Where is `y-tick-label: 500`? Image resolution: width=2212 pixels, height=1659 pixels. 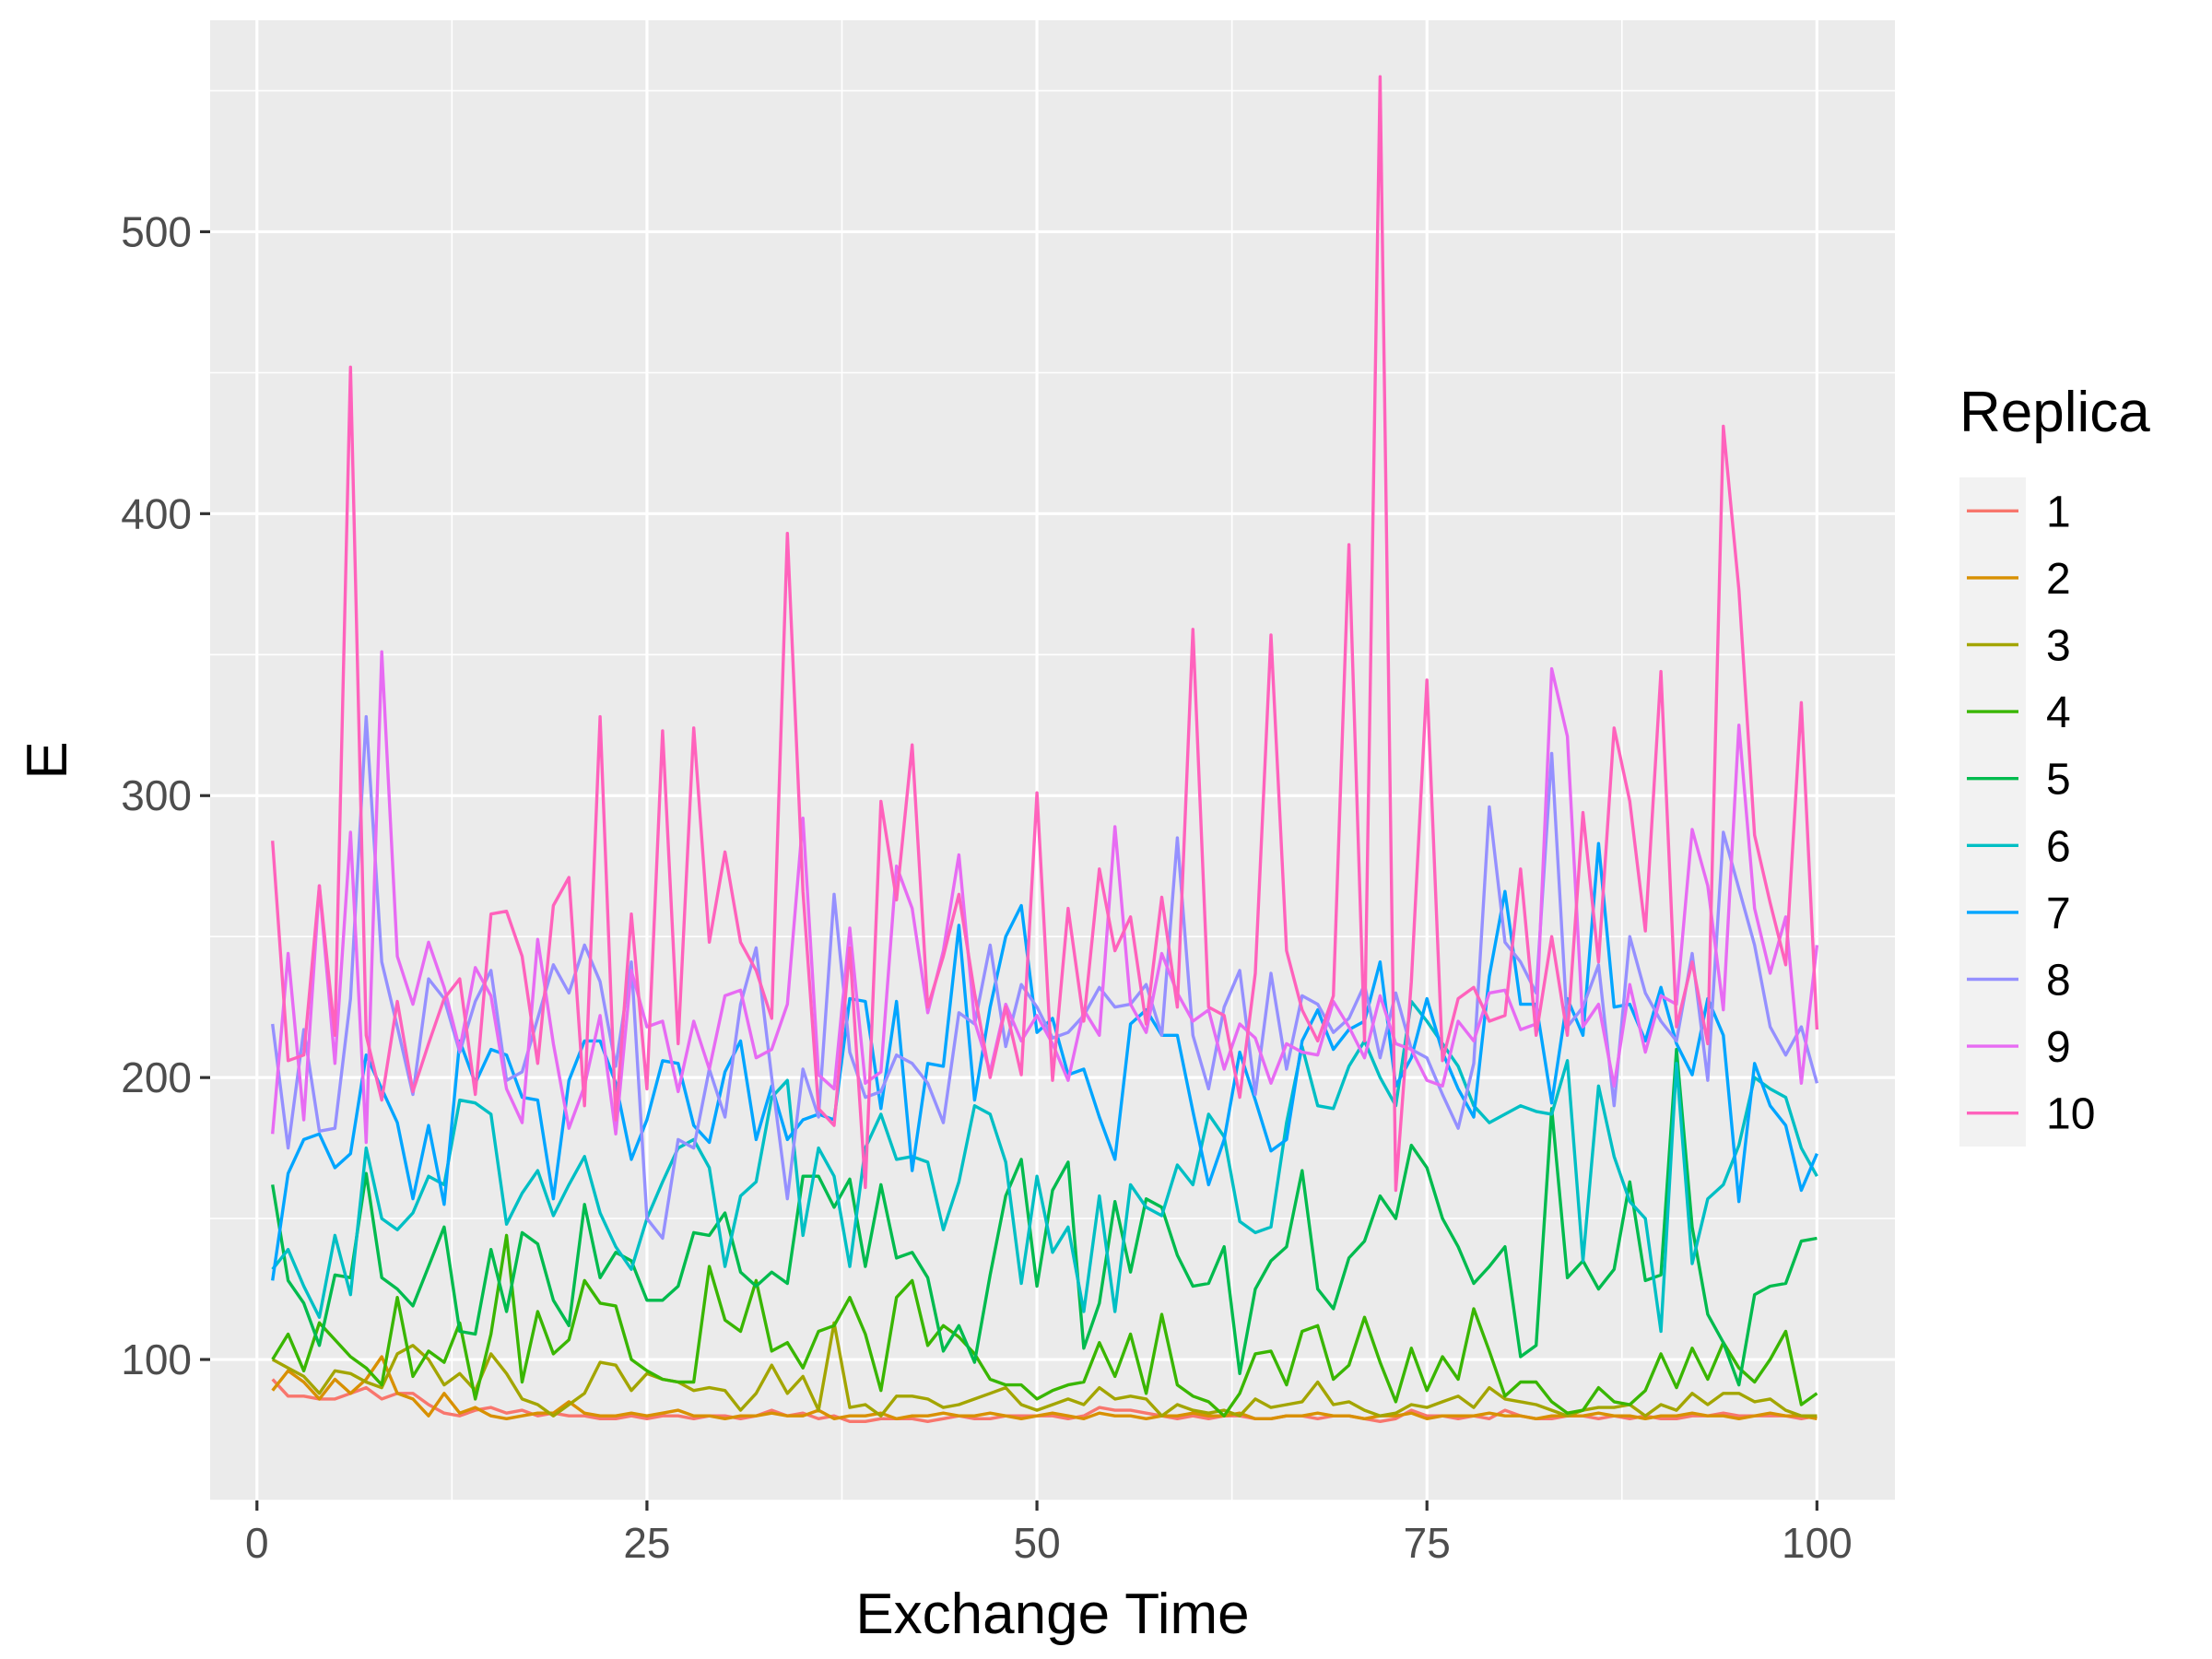
y-tick-label: 500 is located at coordinates (156, 231).